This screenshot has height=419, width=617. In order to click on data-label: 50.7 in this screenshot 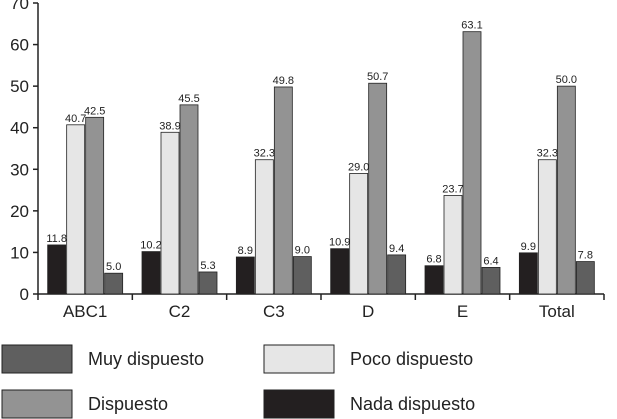, I will do `click(377, 77)`.